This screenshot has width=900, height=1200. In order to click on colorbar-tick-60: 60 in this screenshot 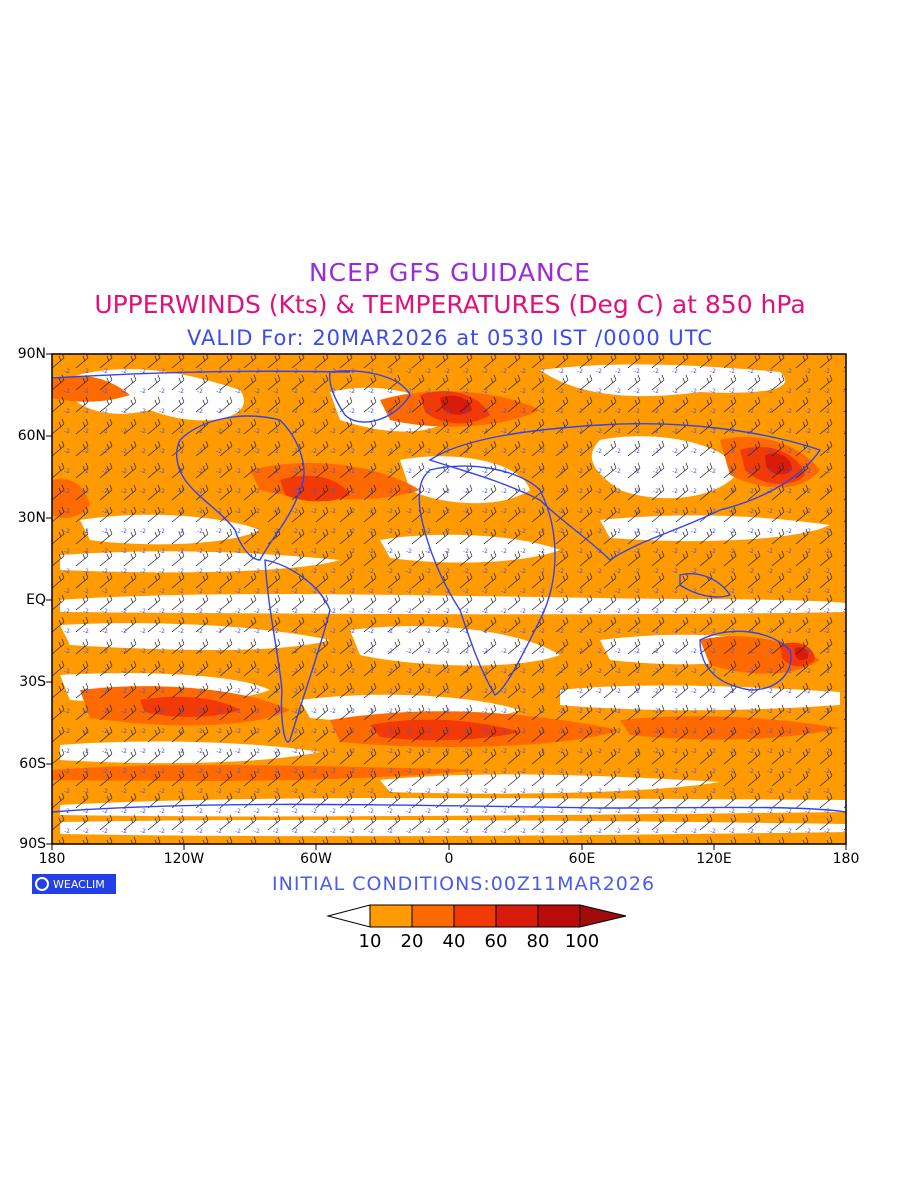, I will do `click(496, 941)`.